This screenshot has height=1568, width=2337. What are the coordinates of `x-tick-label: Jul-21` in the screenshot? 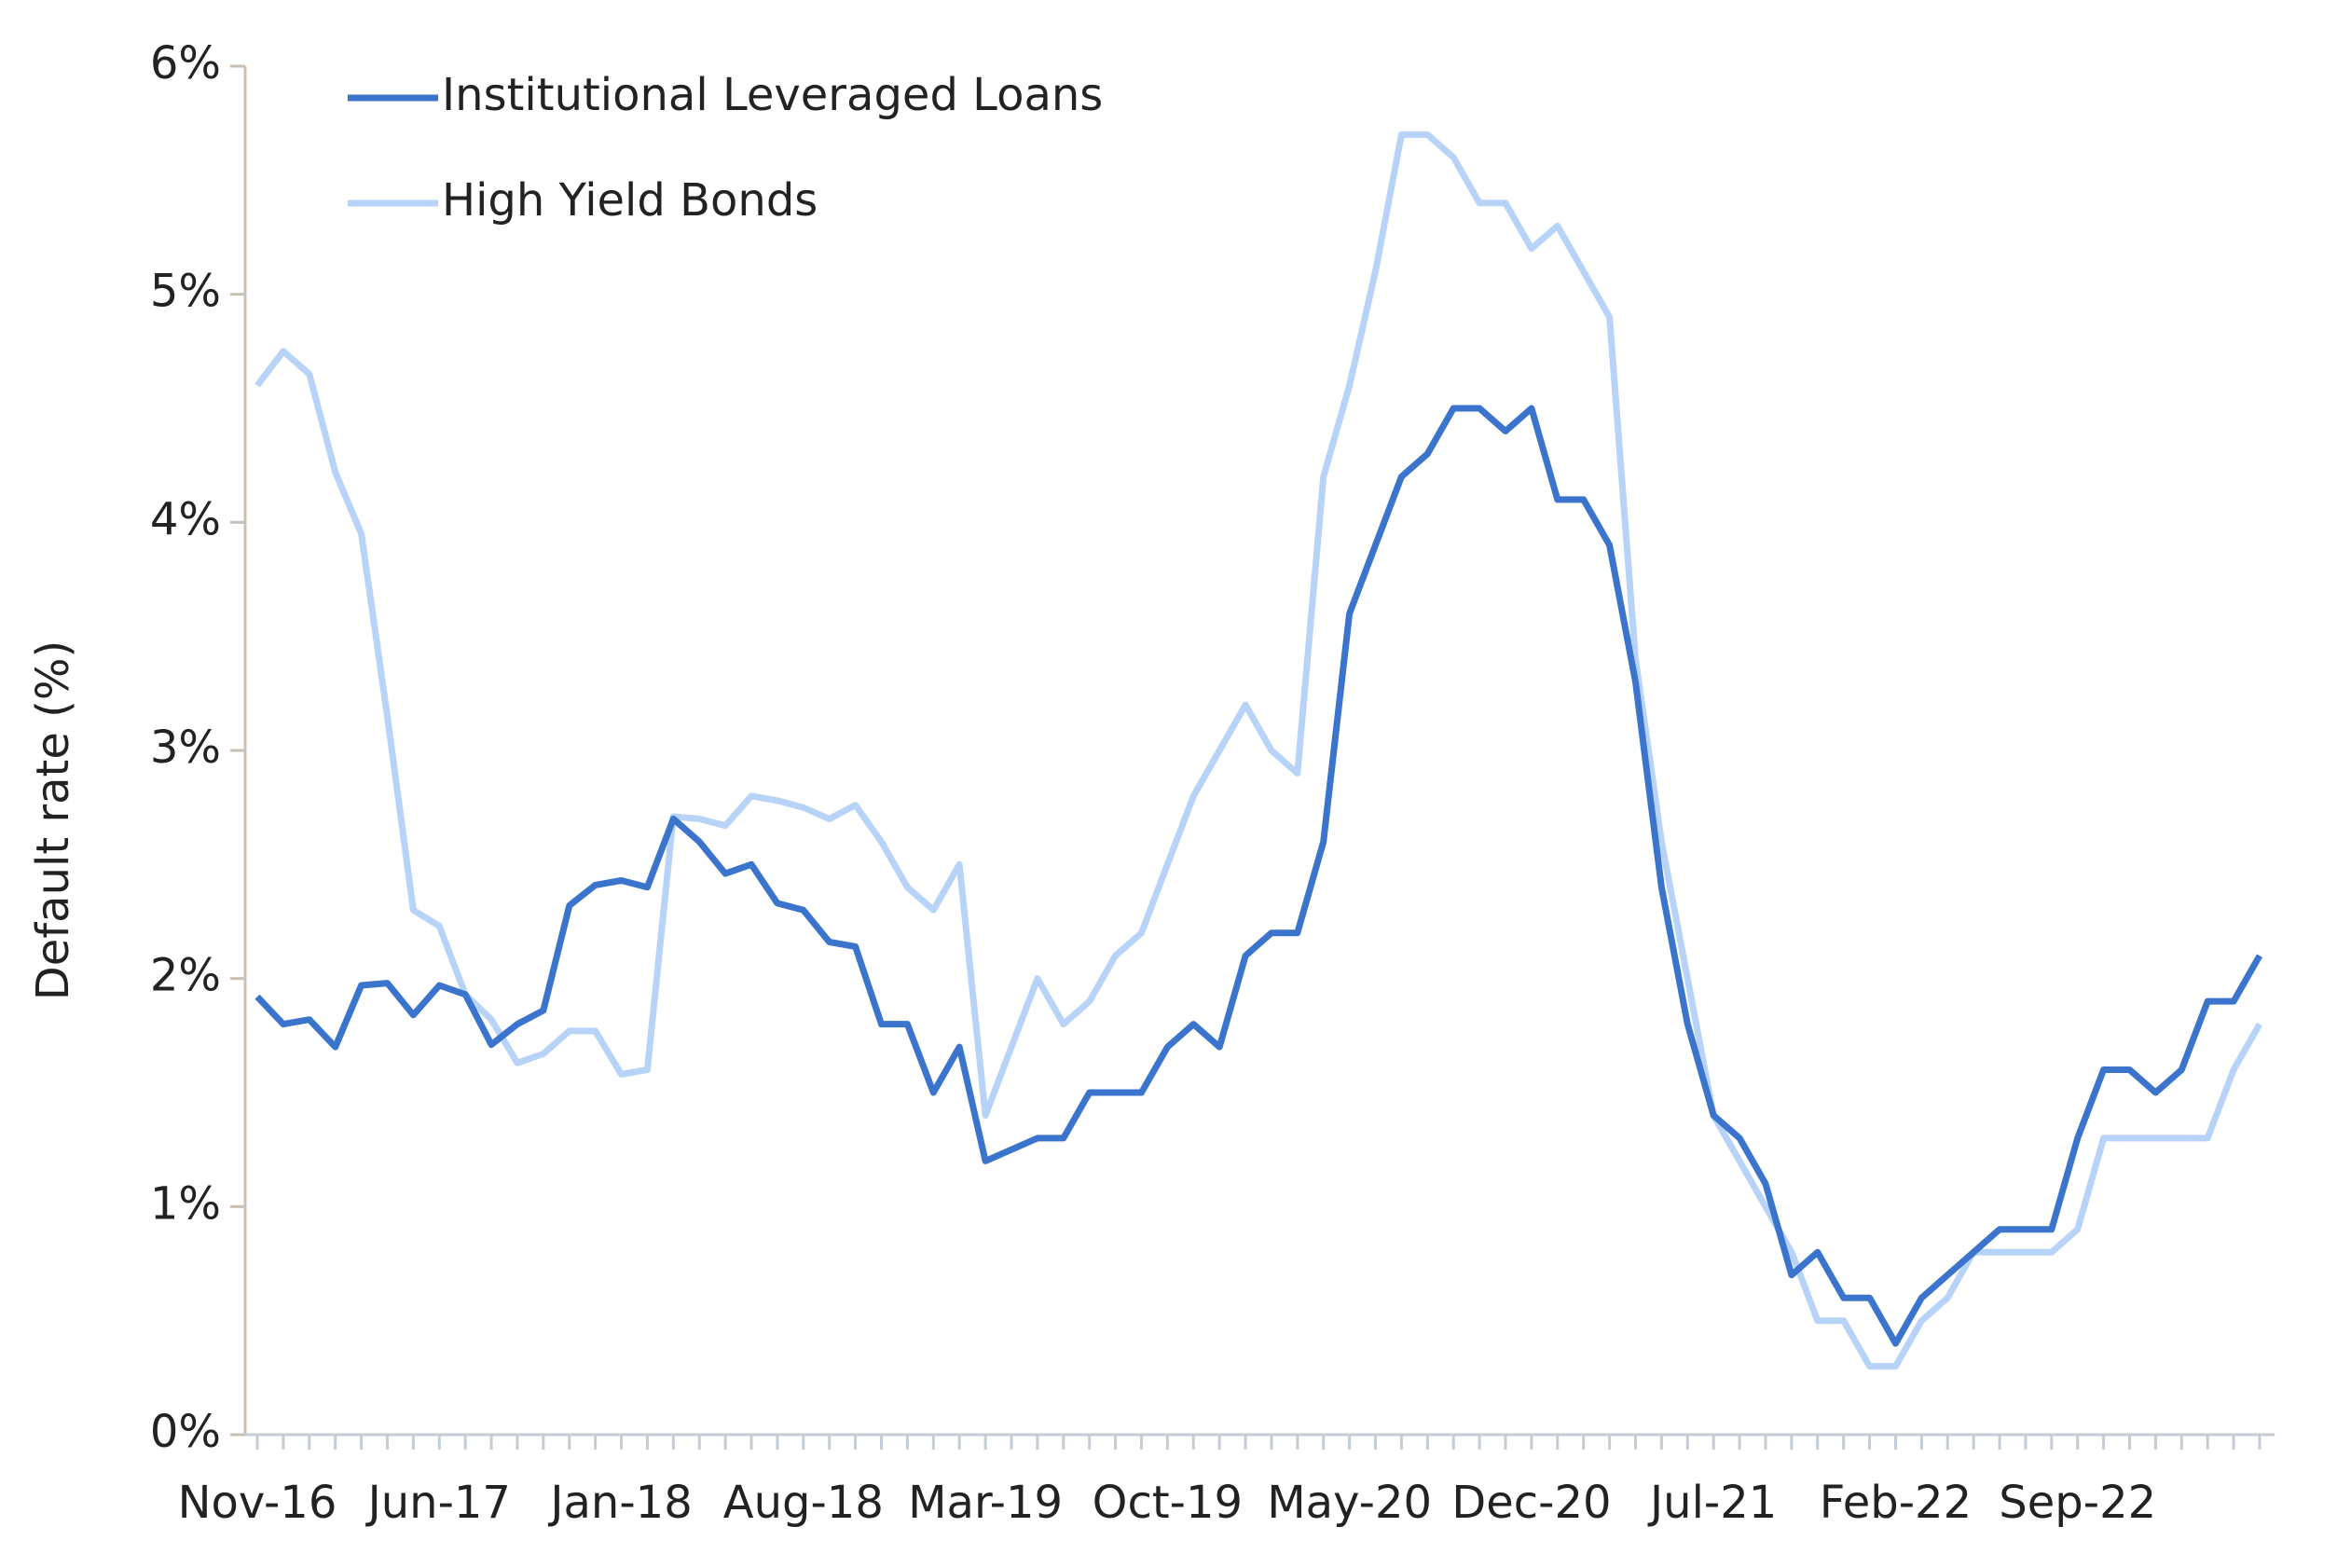 It's located at (1712, 1503).